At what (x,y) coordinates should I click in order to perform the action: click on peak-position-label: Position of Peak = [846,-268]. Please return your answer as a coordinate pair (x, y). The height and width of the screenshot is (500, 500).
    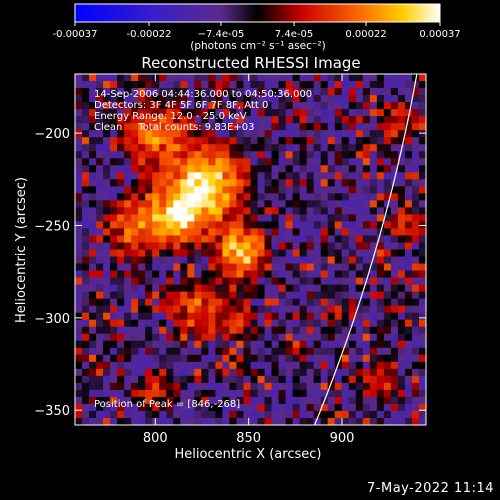
    Looking at the image, I should click on (167, 404).